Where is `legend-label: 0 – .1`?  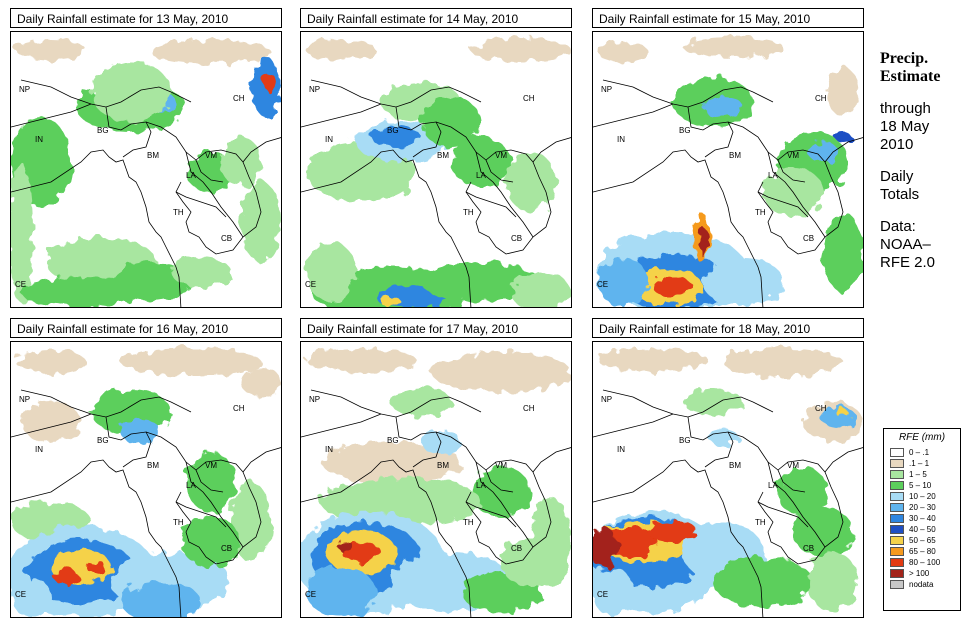 legend-label: 0 – .1 is located at coordinates (919, 452).